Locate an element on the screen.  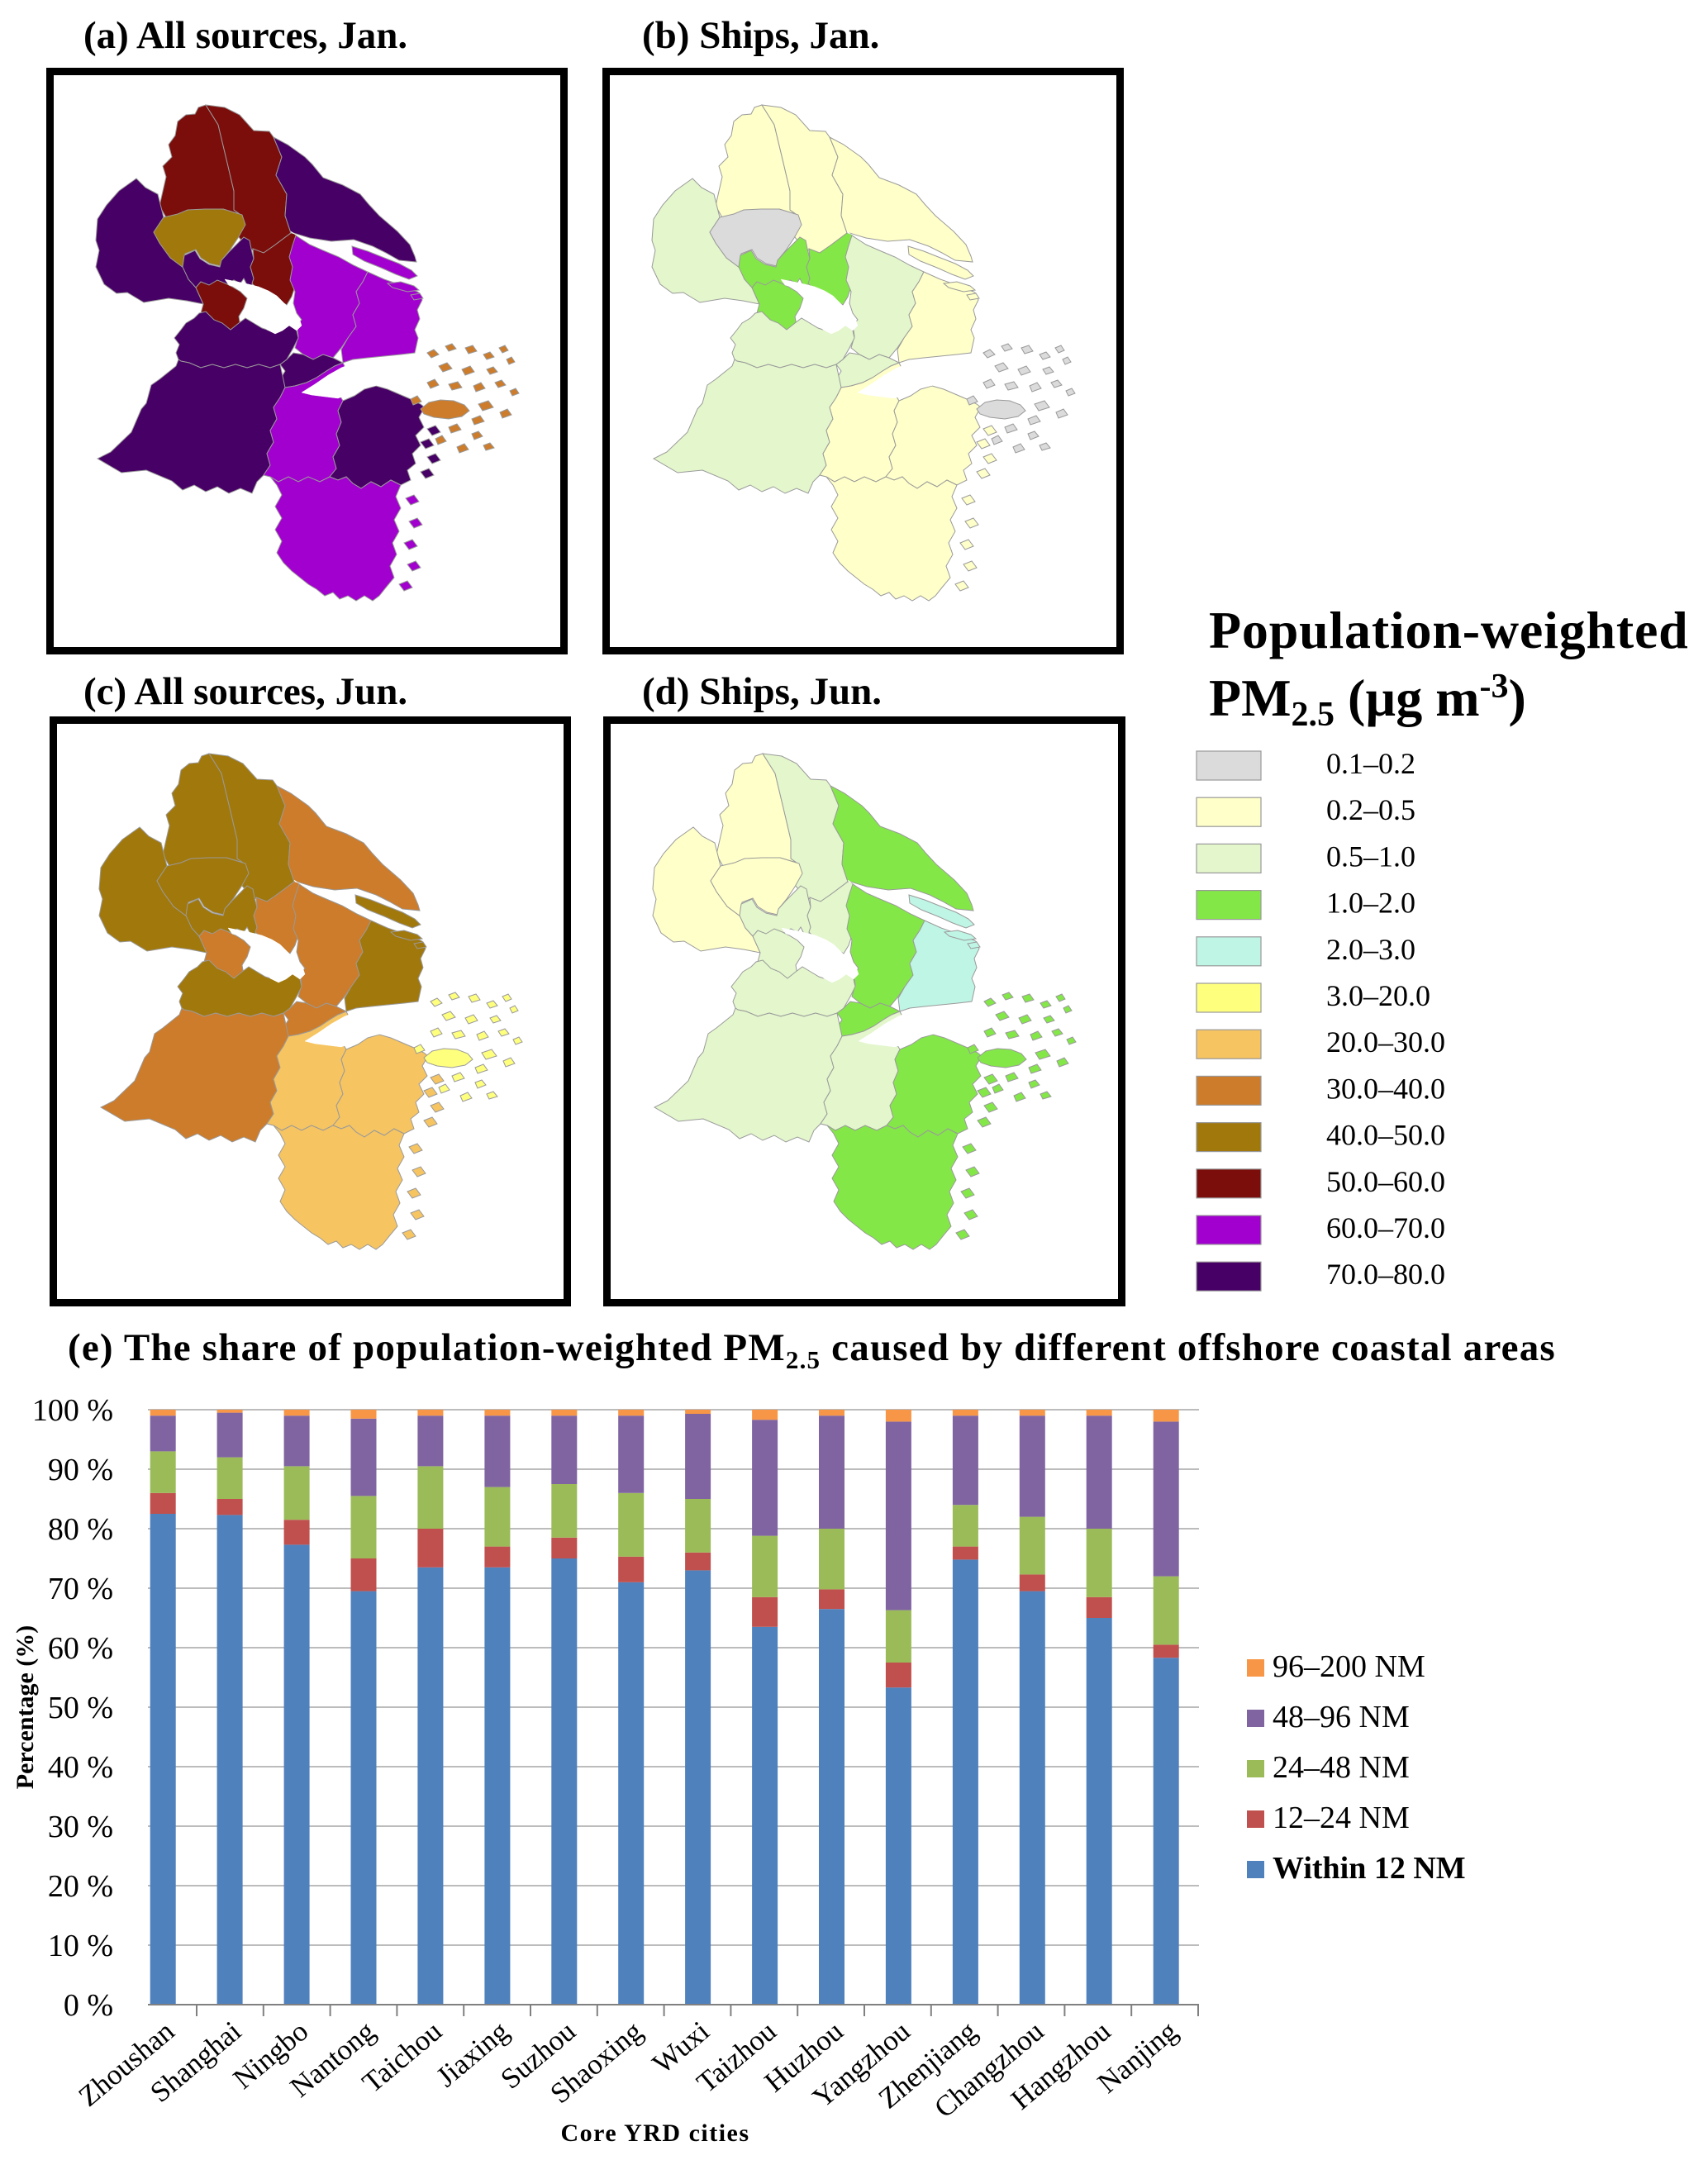
svg-text: 2.0–3.0 is located at coordinates (1370, 950).